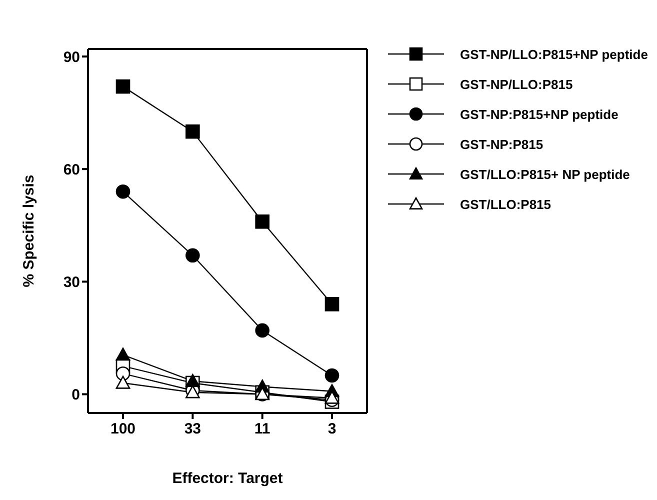  What do you see at coordinates (262, 429) in the screenshot?
I see `x-tick-label: 11` at bounding box center [262, 429].